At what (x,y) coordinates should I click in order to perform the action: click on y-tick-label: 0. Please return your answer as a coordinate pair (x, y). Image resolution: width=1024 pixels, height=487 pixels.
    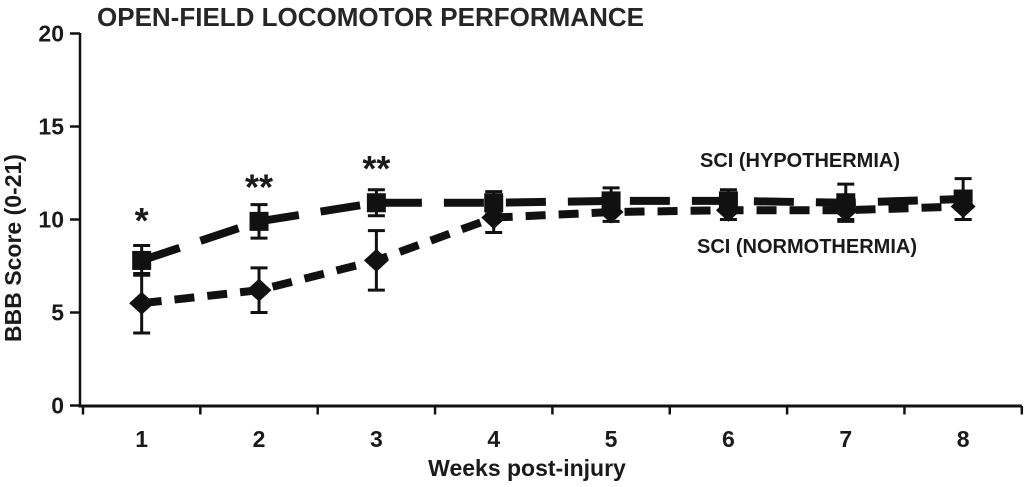
    Looking at the image, I should click on (57, 406).